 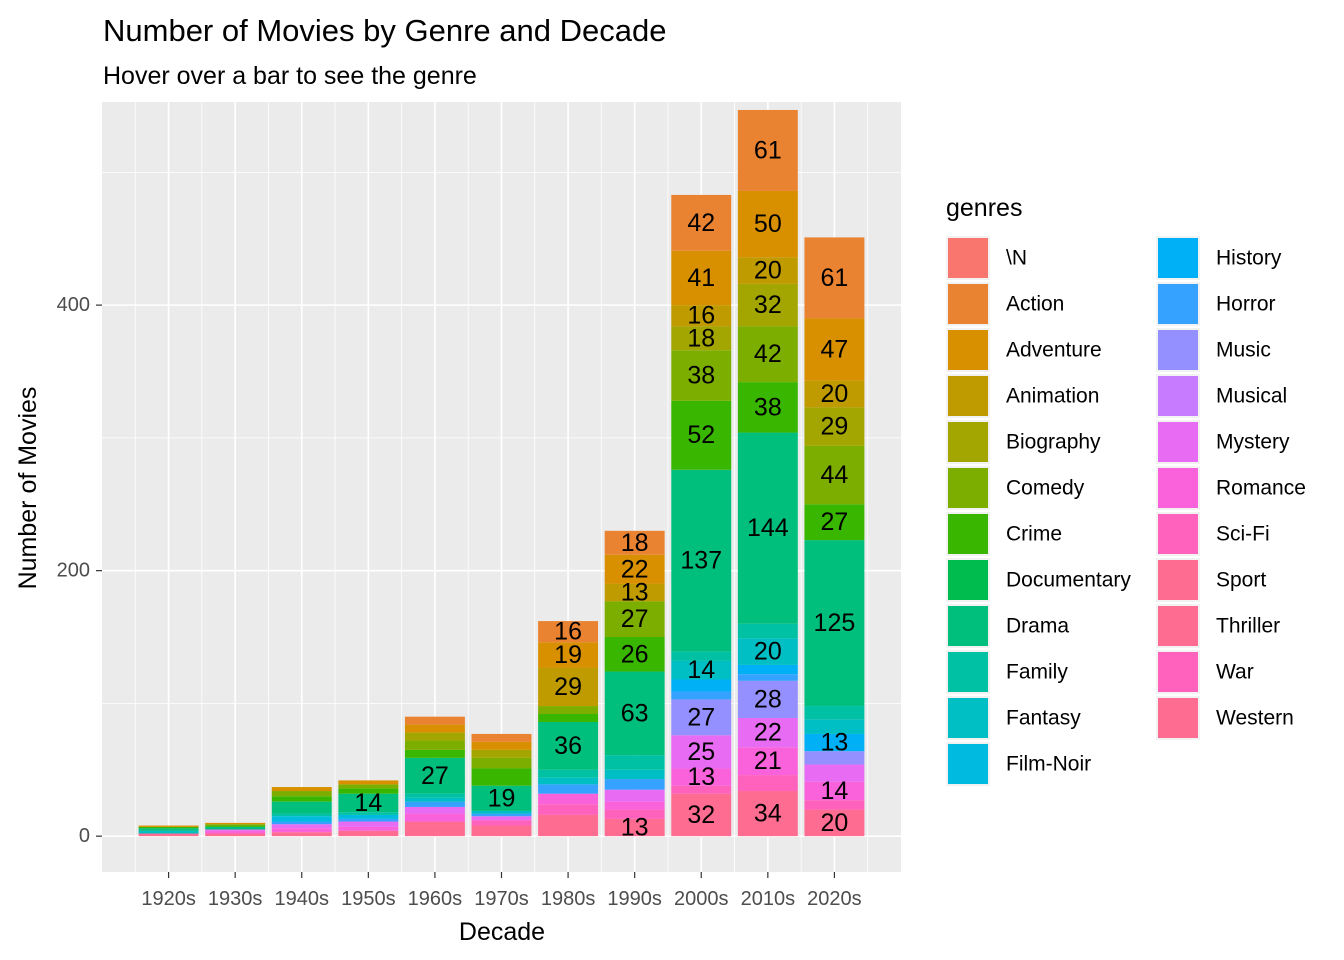 I want to click on bar-1960s-thriller, so click(x=434, y=831).